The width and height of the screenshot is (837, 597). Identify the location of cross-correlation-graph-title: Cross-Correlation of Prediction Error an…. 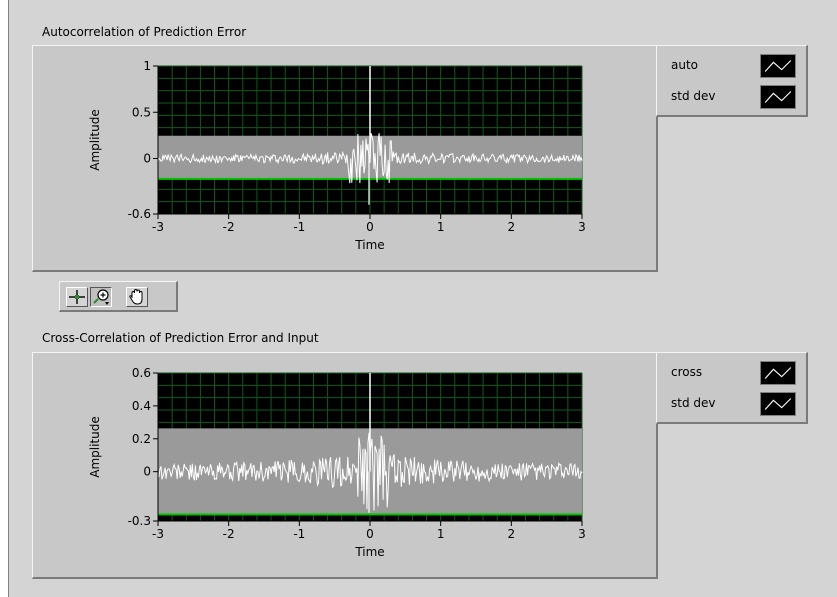
(180, 338).